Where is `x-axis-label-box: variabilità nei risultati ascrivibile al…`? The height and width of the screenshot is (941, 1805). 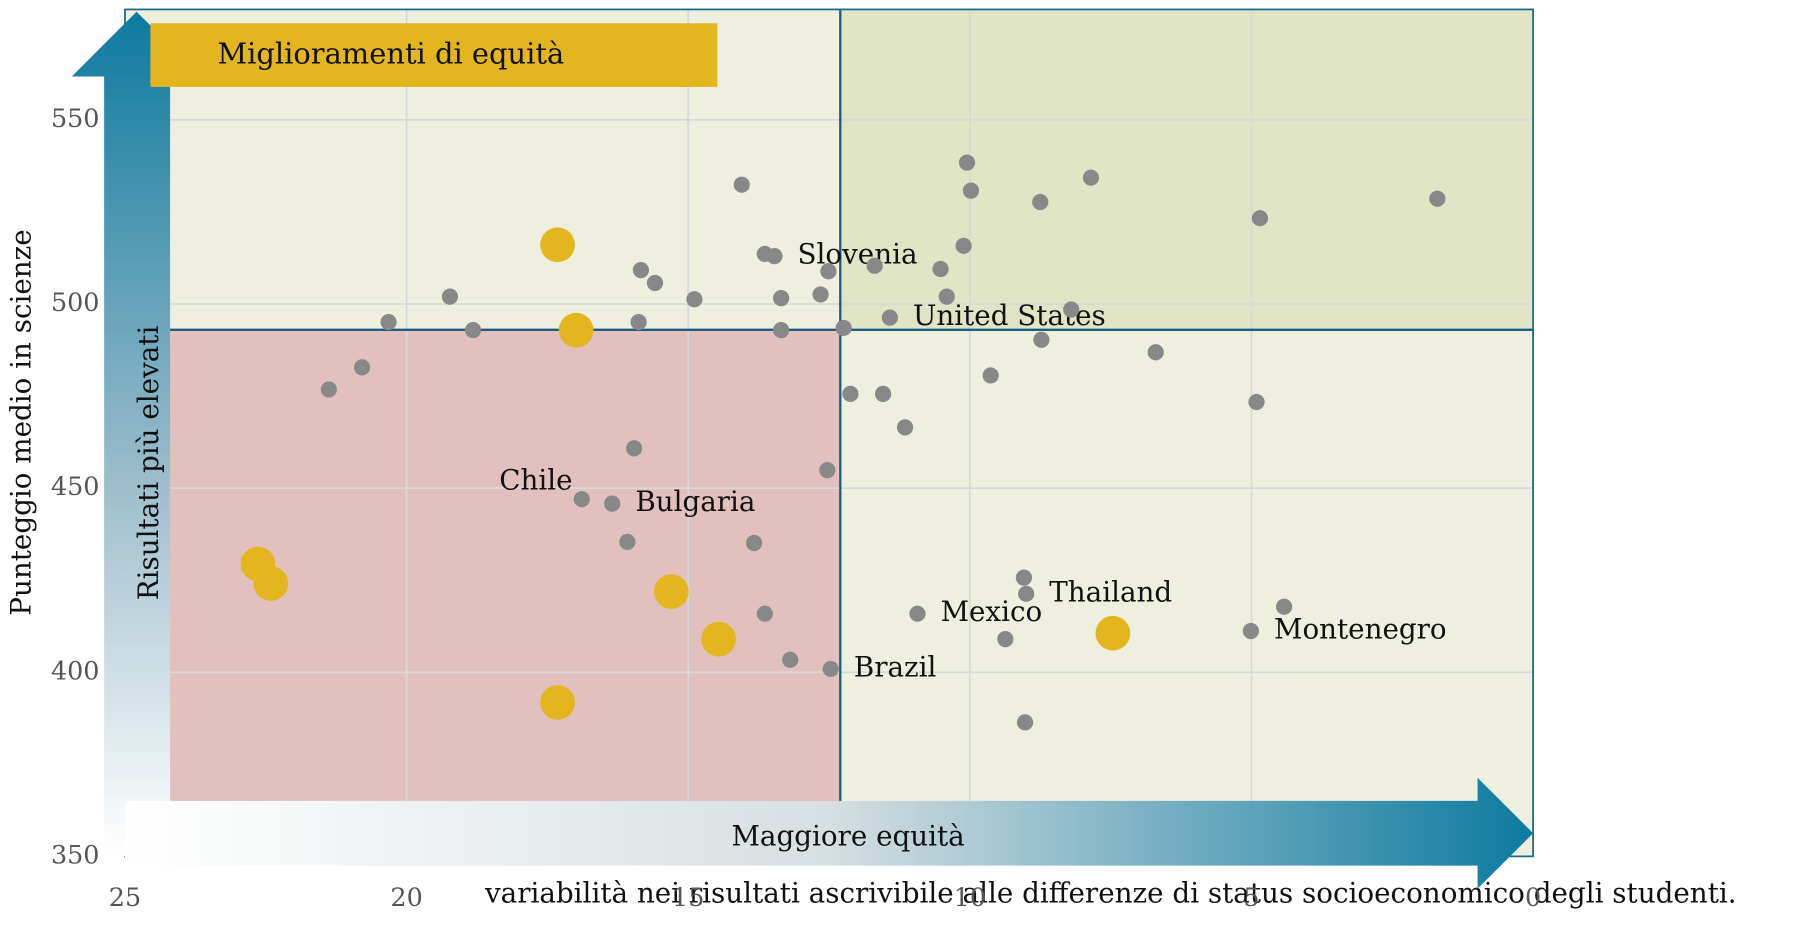 x-axis-label-box: variabilità nei risultati ascrivibile al… is located at coordinates (1110, 893).